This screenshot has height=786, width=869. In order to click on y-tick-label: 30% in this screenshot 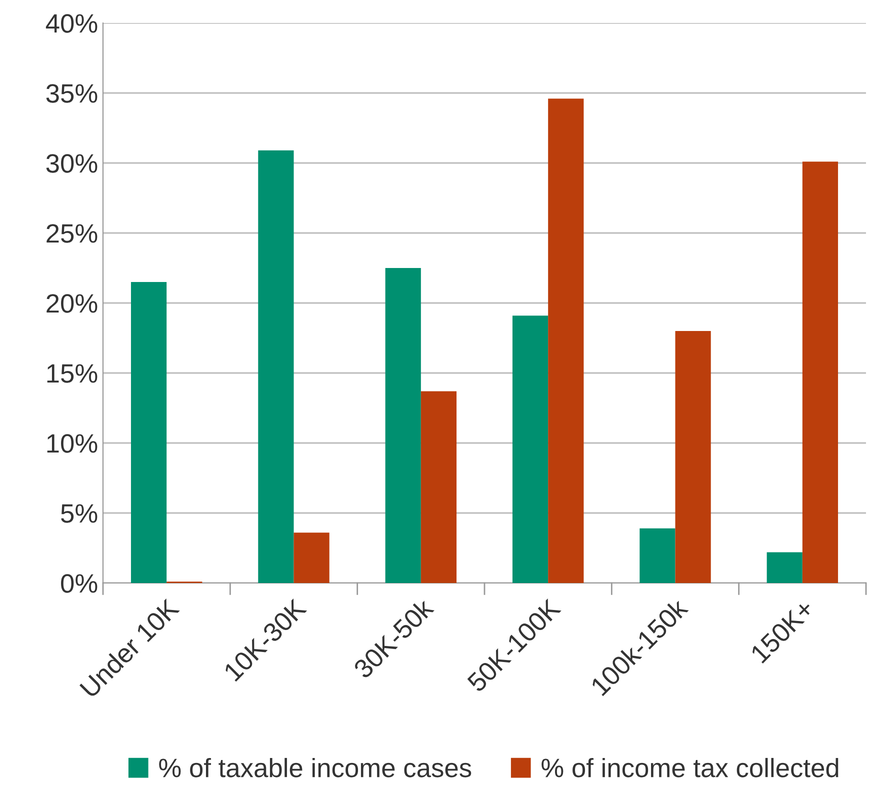, I will do `click(72, 163)`.